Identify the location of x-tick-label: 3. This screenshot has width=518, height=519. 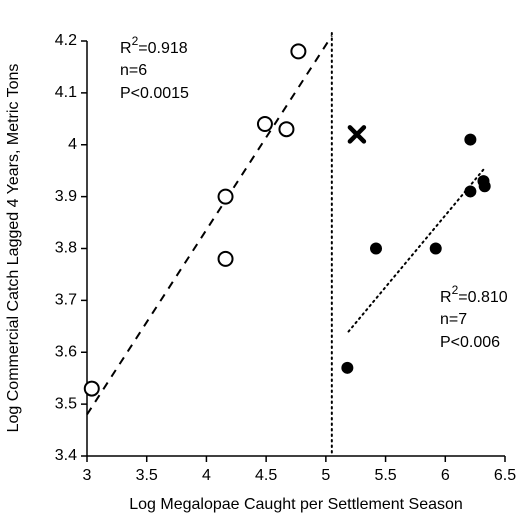
(87, 475).